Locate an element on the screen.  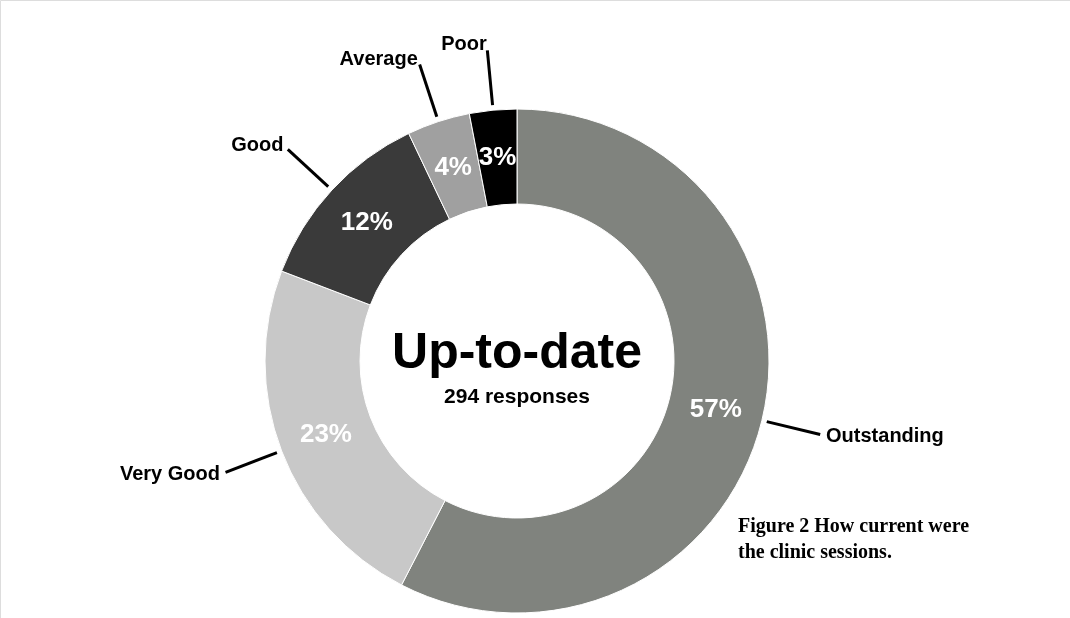
slice-label: Outstanding is located at coordinates (885, 434).